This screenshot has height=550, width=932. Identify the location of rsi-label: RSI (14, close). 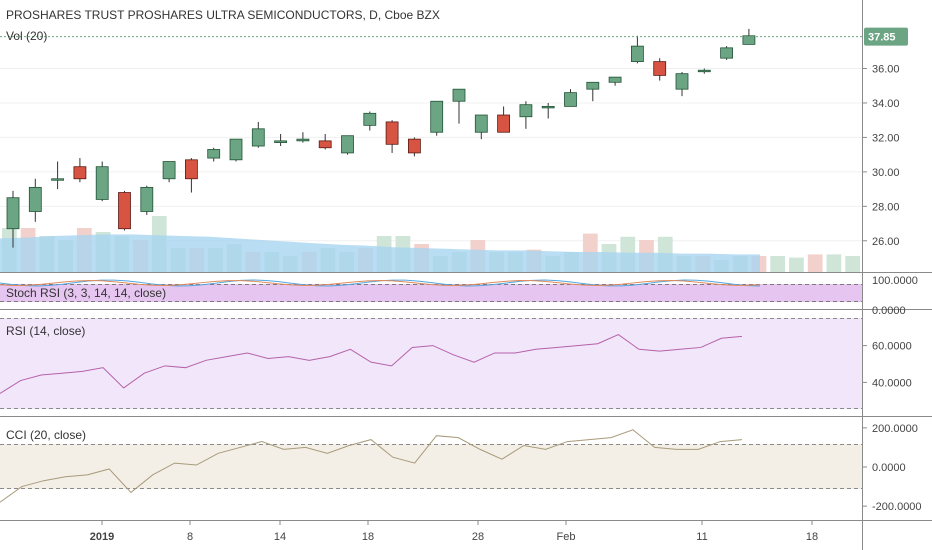
(45, 331).